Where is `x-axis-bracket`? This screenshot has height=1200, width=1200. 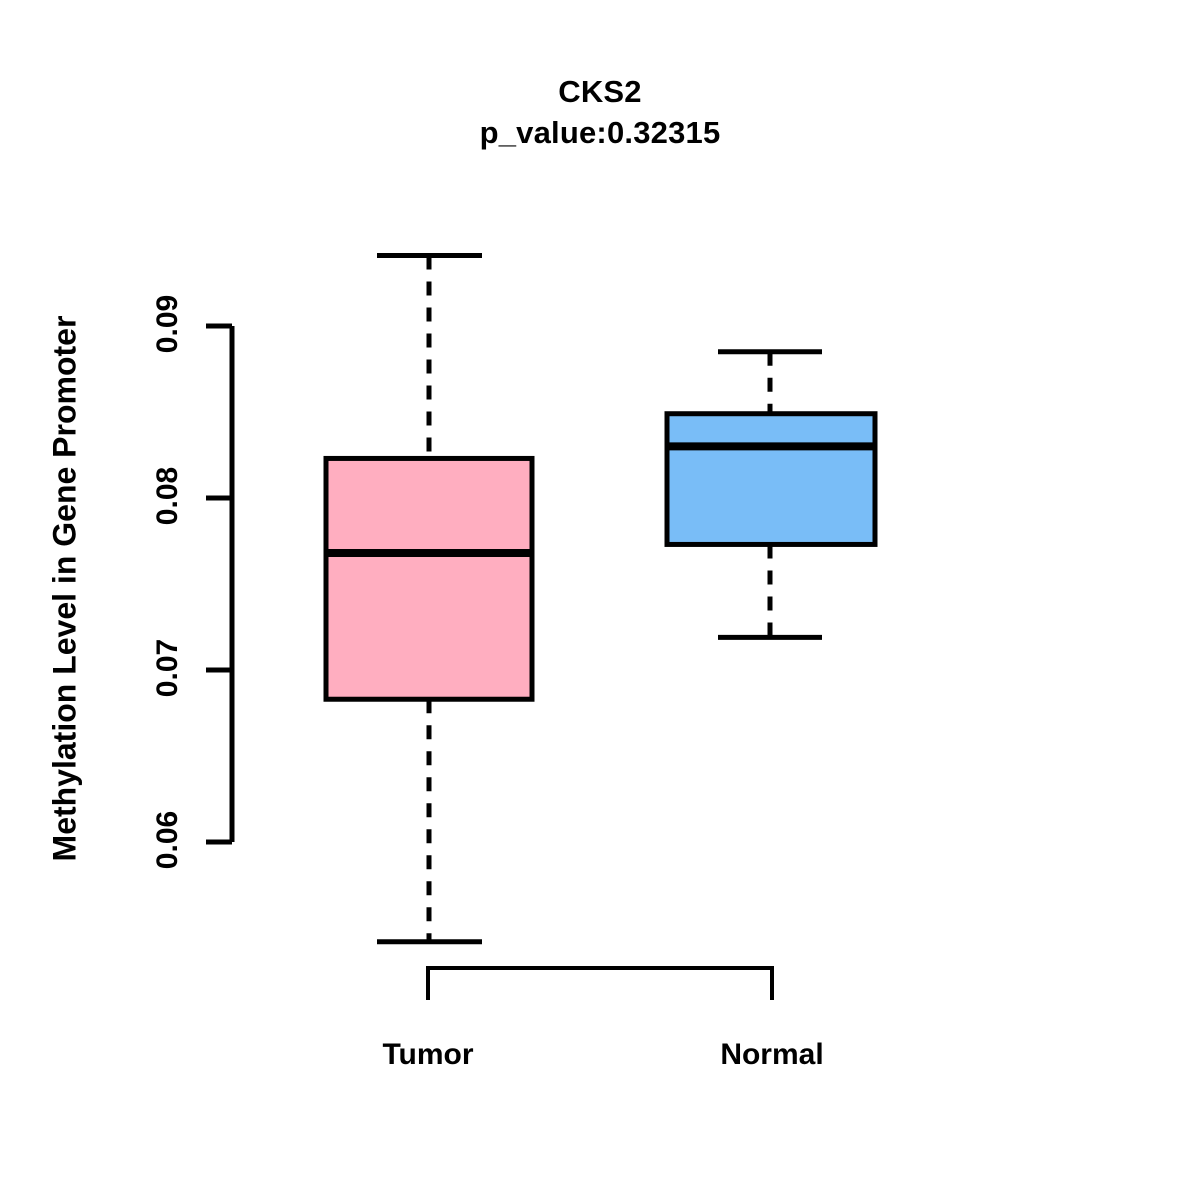
x-axis-bracket is located at coordinates (600, 983).